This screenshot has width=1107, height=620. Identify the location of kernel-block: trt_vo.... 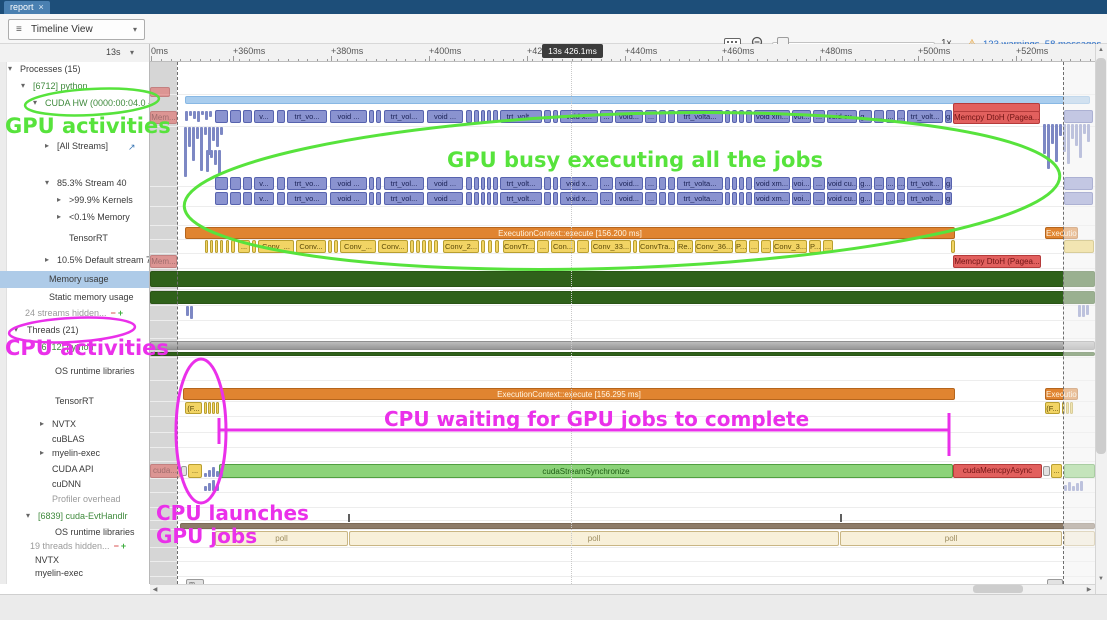
(307, 198).